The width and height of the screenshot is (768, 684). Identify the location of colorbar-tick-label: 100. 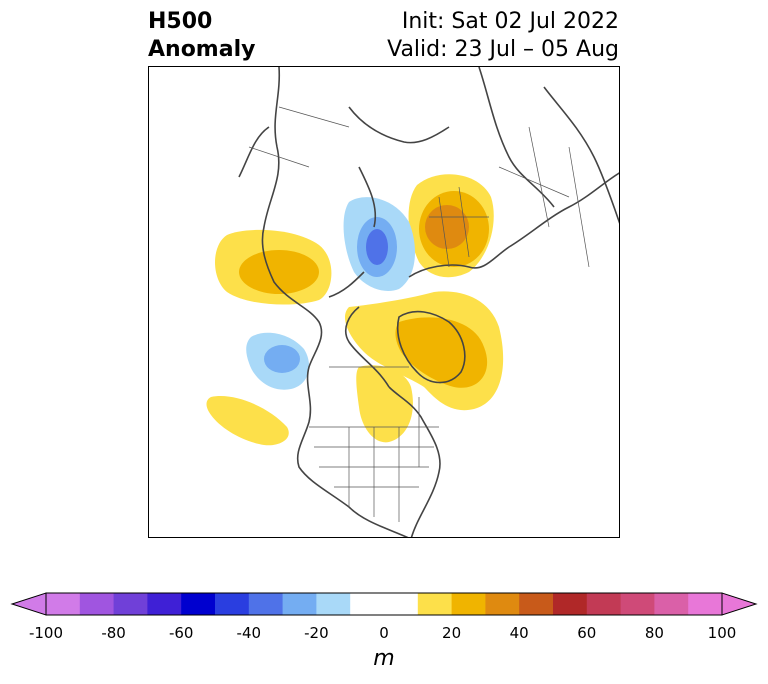
(722, 633).